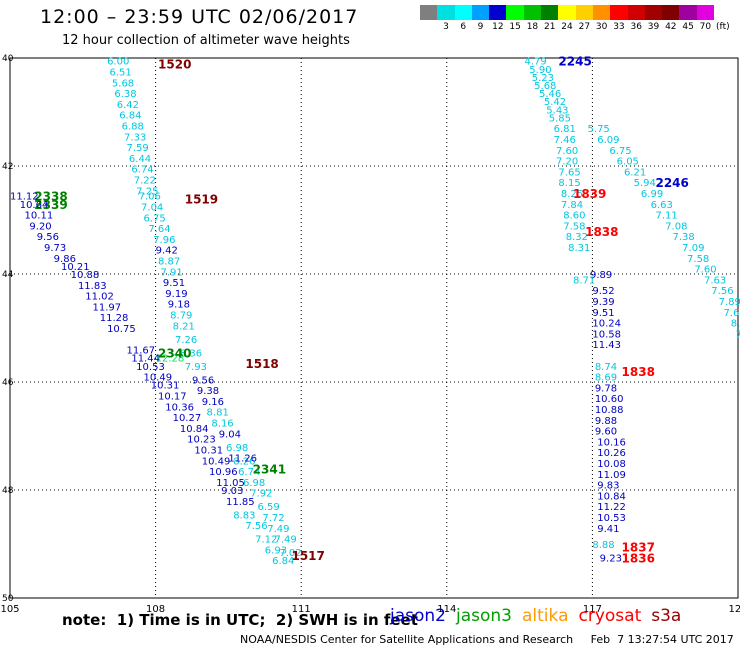 The image size is (740, 650). What do you see at coordinates (611, 442) in the screenshot?
I see `wave-height-value: 10.16` at bounding box center [611, 442].